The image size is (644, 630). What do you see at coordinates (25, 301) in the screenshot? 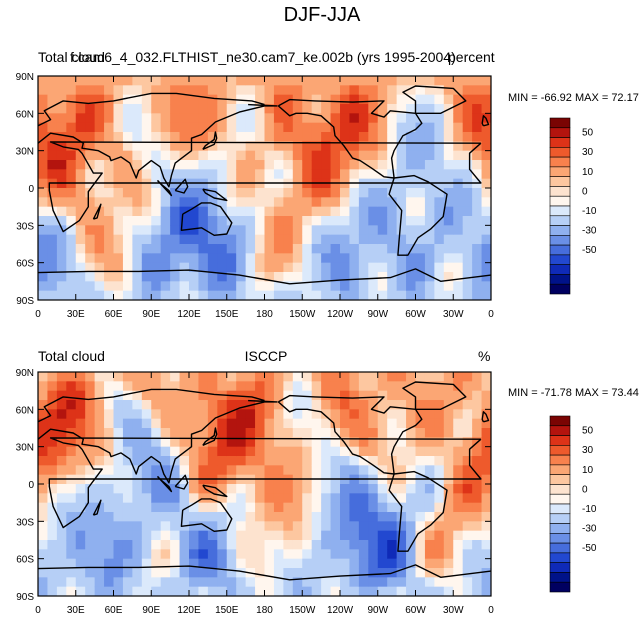
I see `lat-label: 90S` at bounding box center [25, 301].